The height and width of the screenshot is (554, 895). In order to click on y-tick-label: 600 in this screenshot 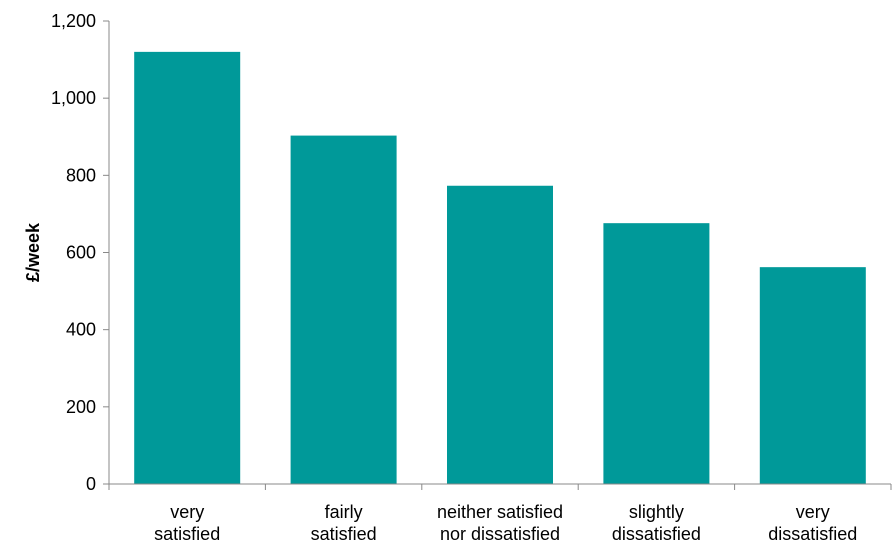, I will do `click(81, 253)`.